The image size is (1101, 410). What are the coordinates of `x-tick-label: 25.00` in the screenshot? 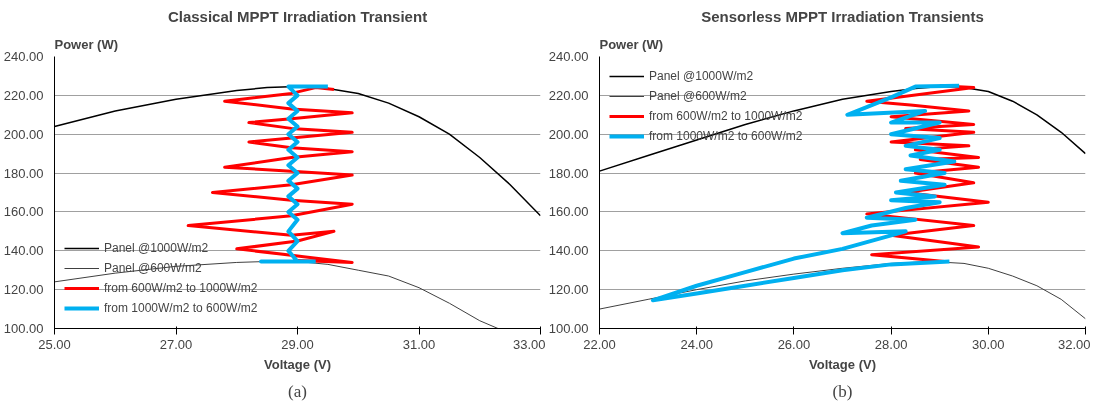 It's located at (54, 344).